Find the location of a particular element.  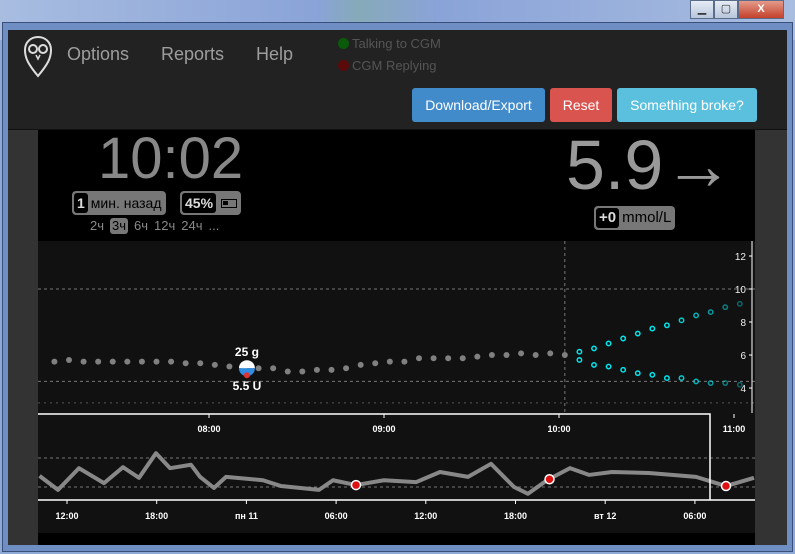

minimize-button: ▁ is located at coordinates (702, 9).